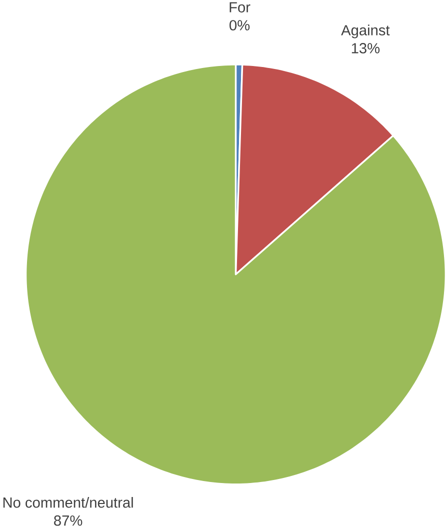  Describe the element at coordinates (69, 502) in the screenshot. I see `slice-label: No comment/neutral` at that location.